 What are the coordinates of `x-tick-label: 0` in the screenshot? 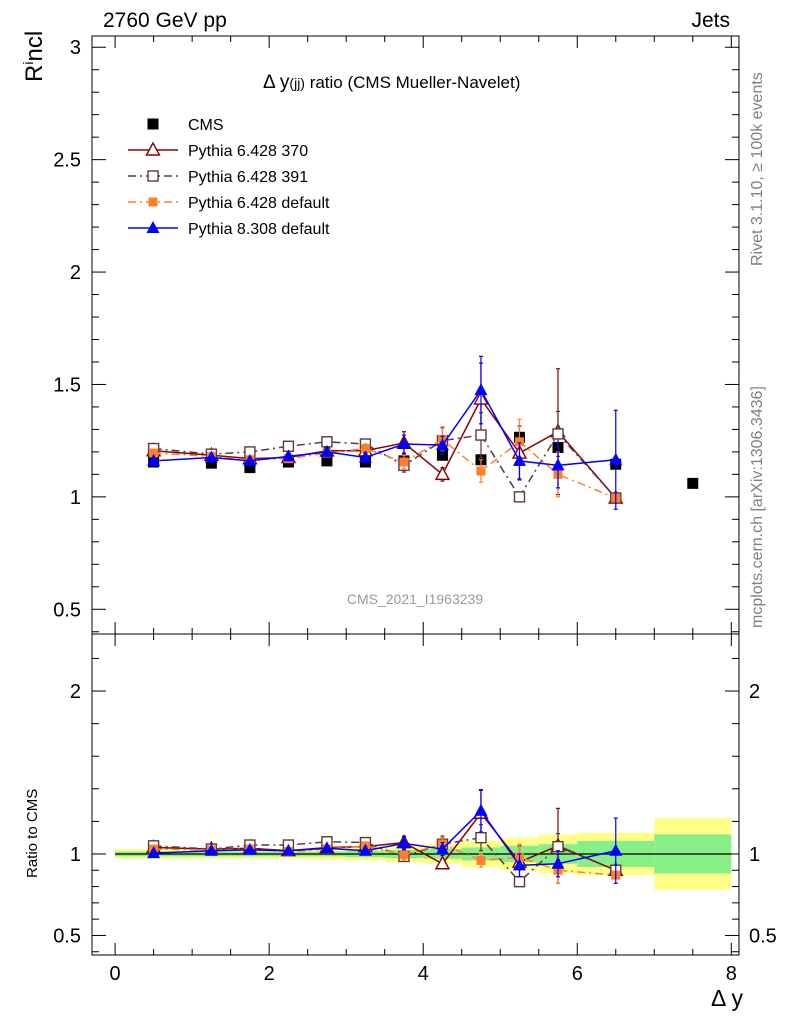 It's located at (115, 974).